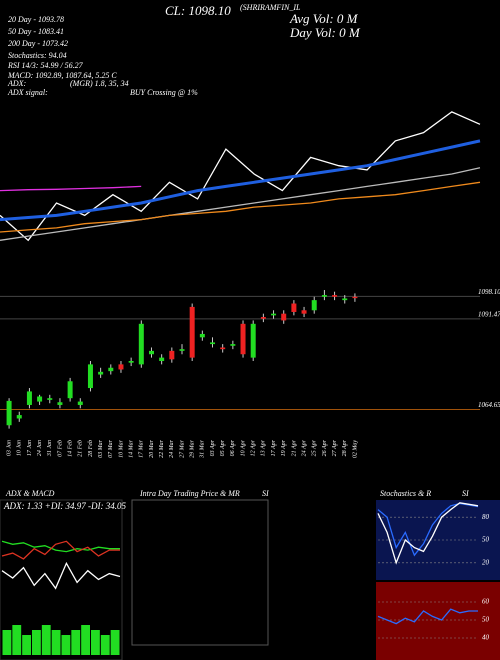 The height and width of the screenshot is (660, 500). Describe the element at coordinates (111, 448) in the screenshot. I see `x-tick-label: 07 Mar` at that location.